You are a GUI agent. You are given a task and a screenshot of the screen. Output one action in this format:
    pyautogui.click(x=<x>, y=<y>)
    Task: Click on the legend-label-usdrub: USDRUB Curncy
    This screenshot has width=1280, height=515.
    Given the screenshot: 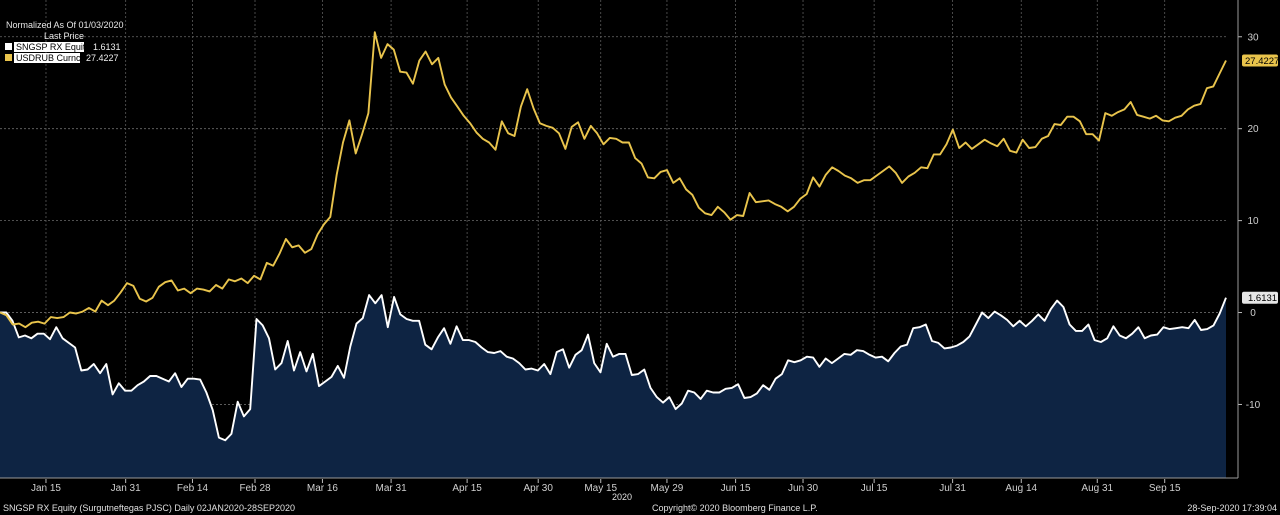 What is the action you would take?
    pyautogui.click(x=51, y=58)
    